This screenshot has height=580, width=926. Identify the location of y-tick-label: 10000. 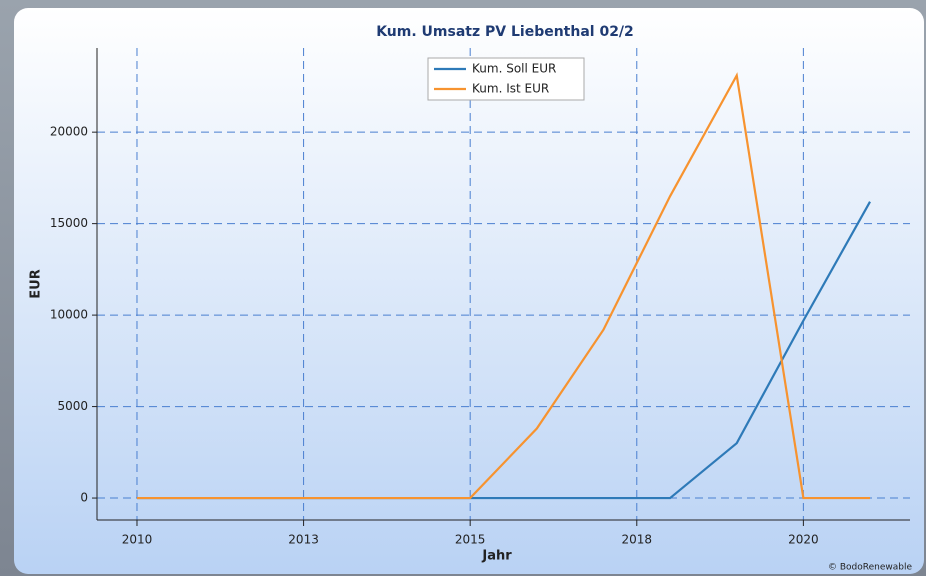
(69, 315).